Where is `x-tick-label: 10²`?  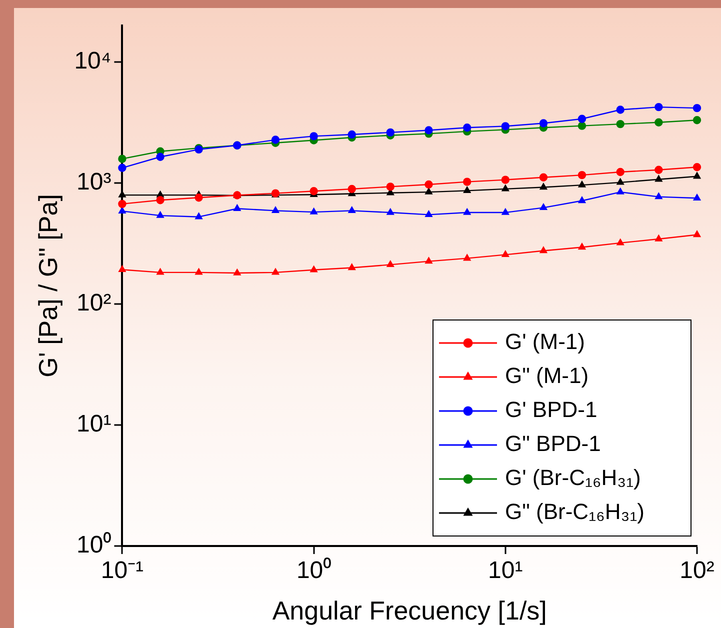 x-tick-label: 10² is located at coordinates (697, 570).